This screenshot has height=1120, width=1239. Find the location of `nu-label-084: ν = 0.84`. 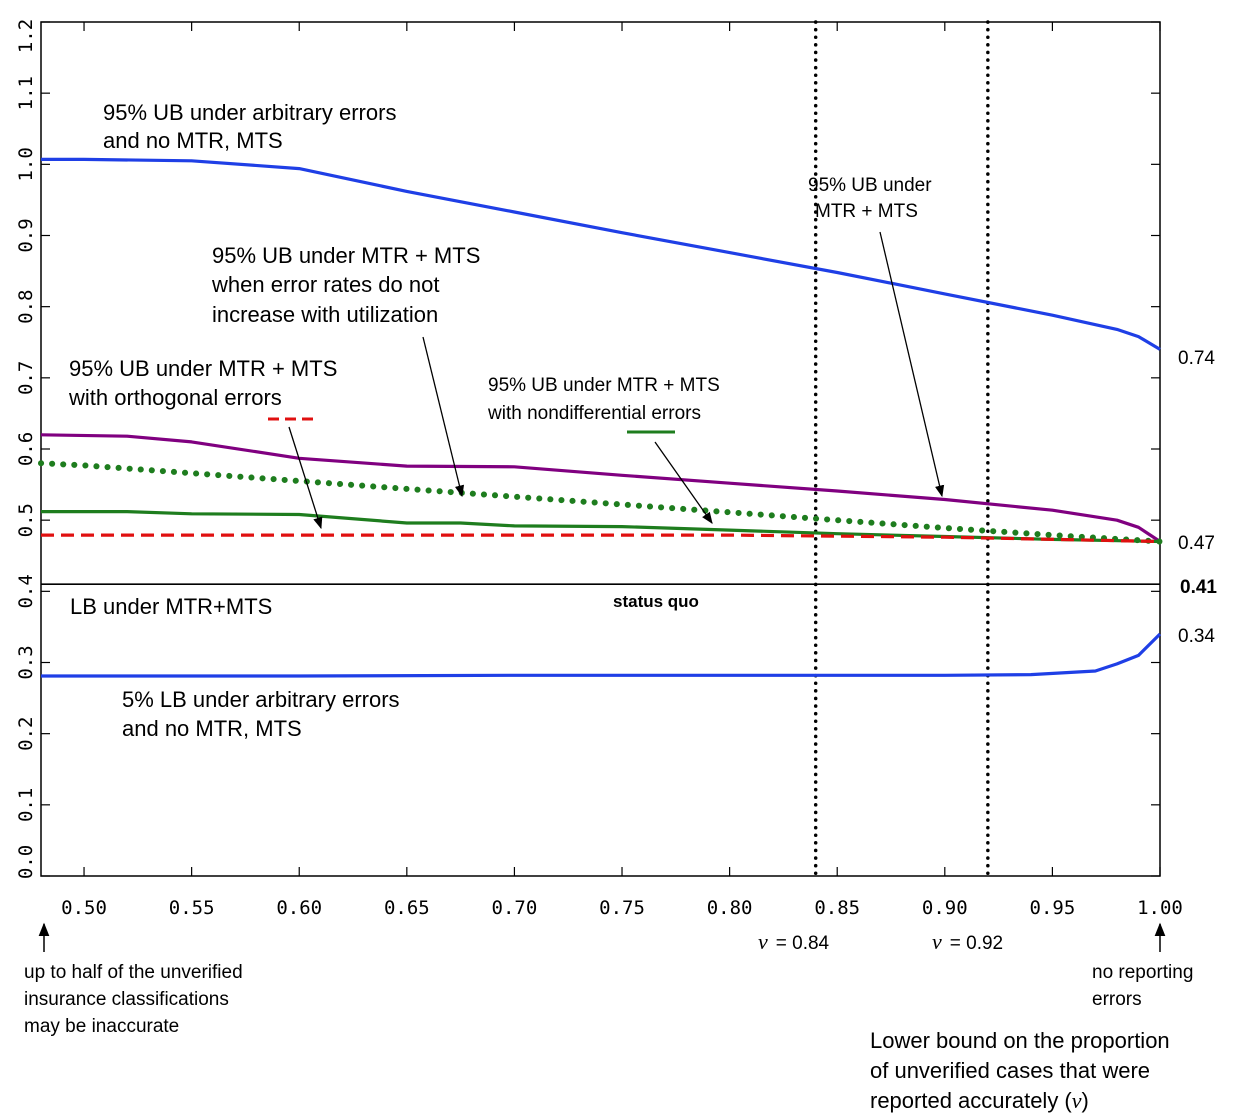

nu-label-084: ν = 0.84 is located at coordinates (794, 941).